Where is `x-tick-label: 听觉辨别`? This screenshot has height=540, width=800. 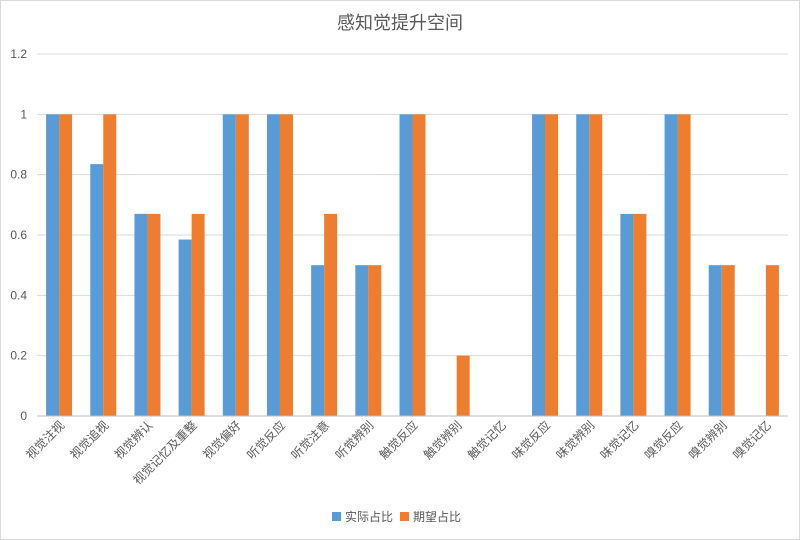 x-tick-label: 听觉辨别 is located at coordinates (355, 440).